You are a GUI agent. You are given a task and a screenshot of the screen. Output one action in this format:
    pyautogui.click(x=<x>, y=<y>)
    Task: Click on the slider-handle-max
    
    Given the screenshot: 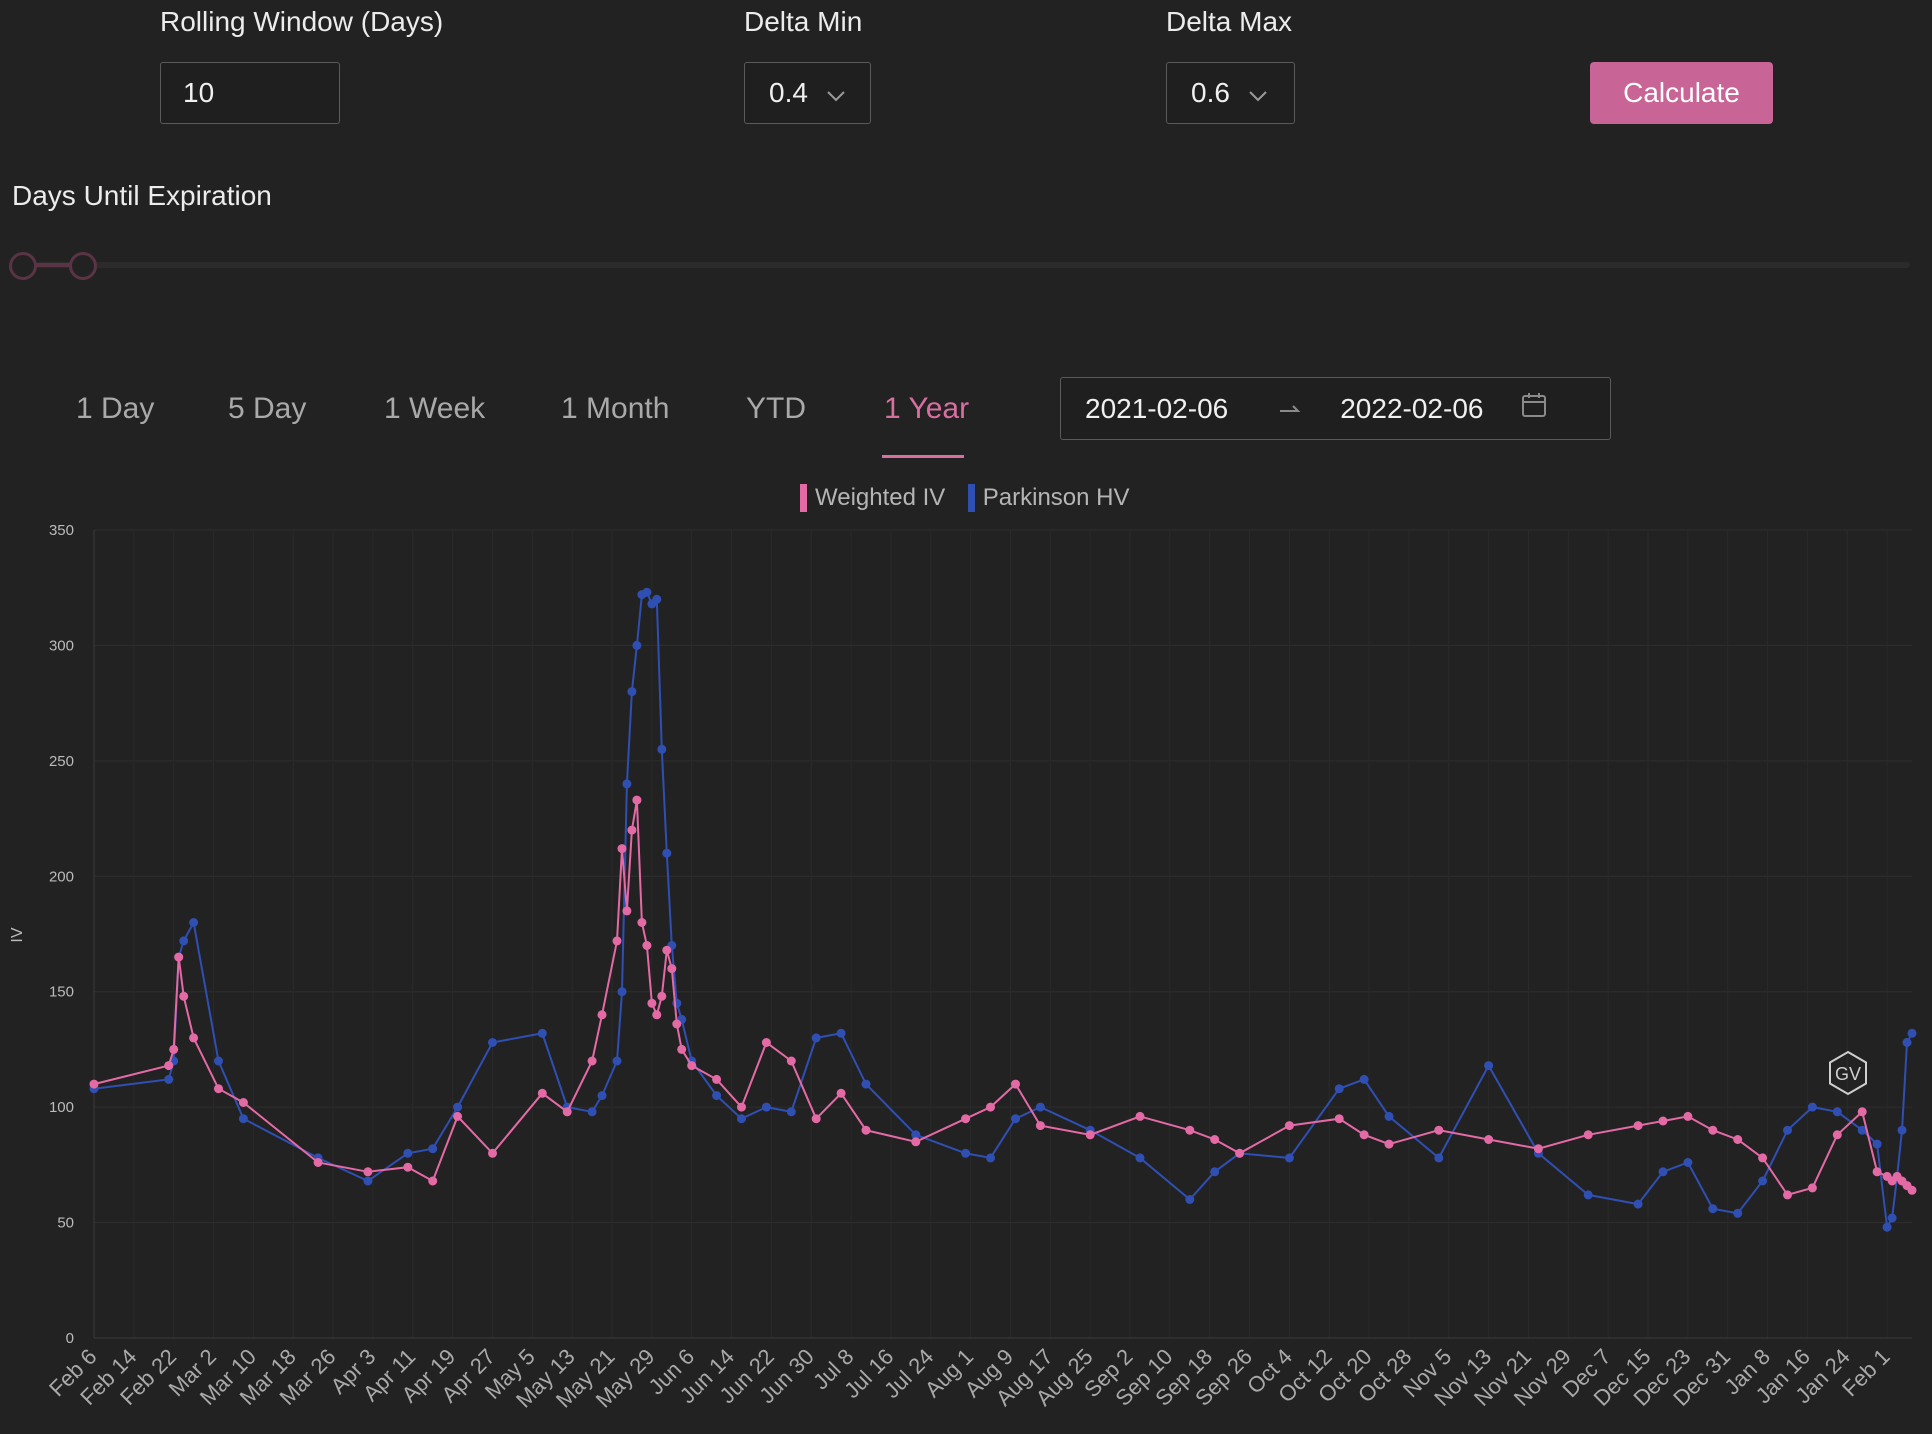 What is the action you would take?
    pyautogui.click(x=83, y=266)
    